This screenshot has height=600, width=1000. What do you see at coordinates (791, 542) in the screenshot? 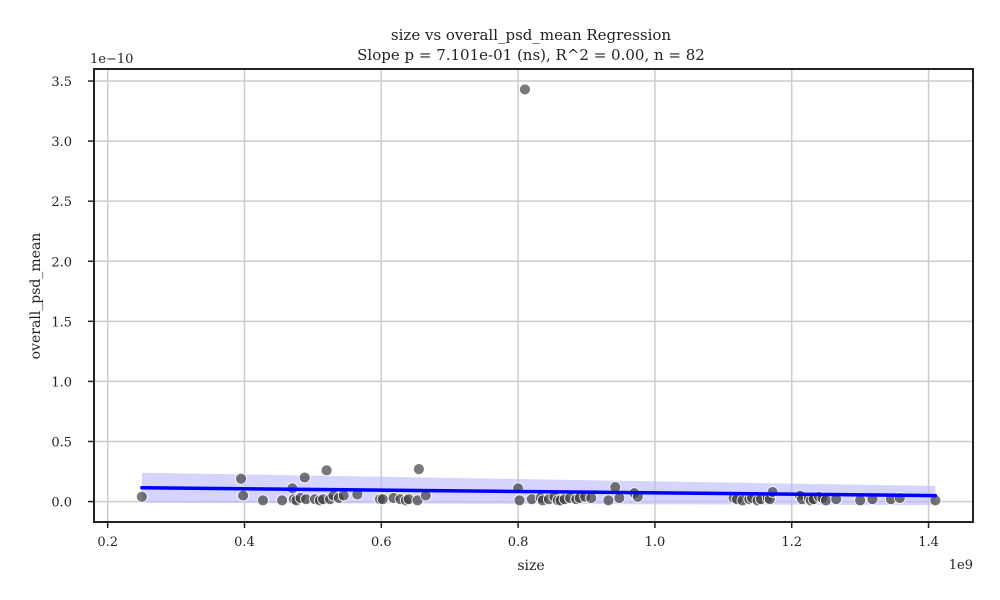
I see `x-tick-label: 1.2` at bounding box center [791, 542].